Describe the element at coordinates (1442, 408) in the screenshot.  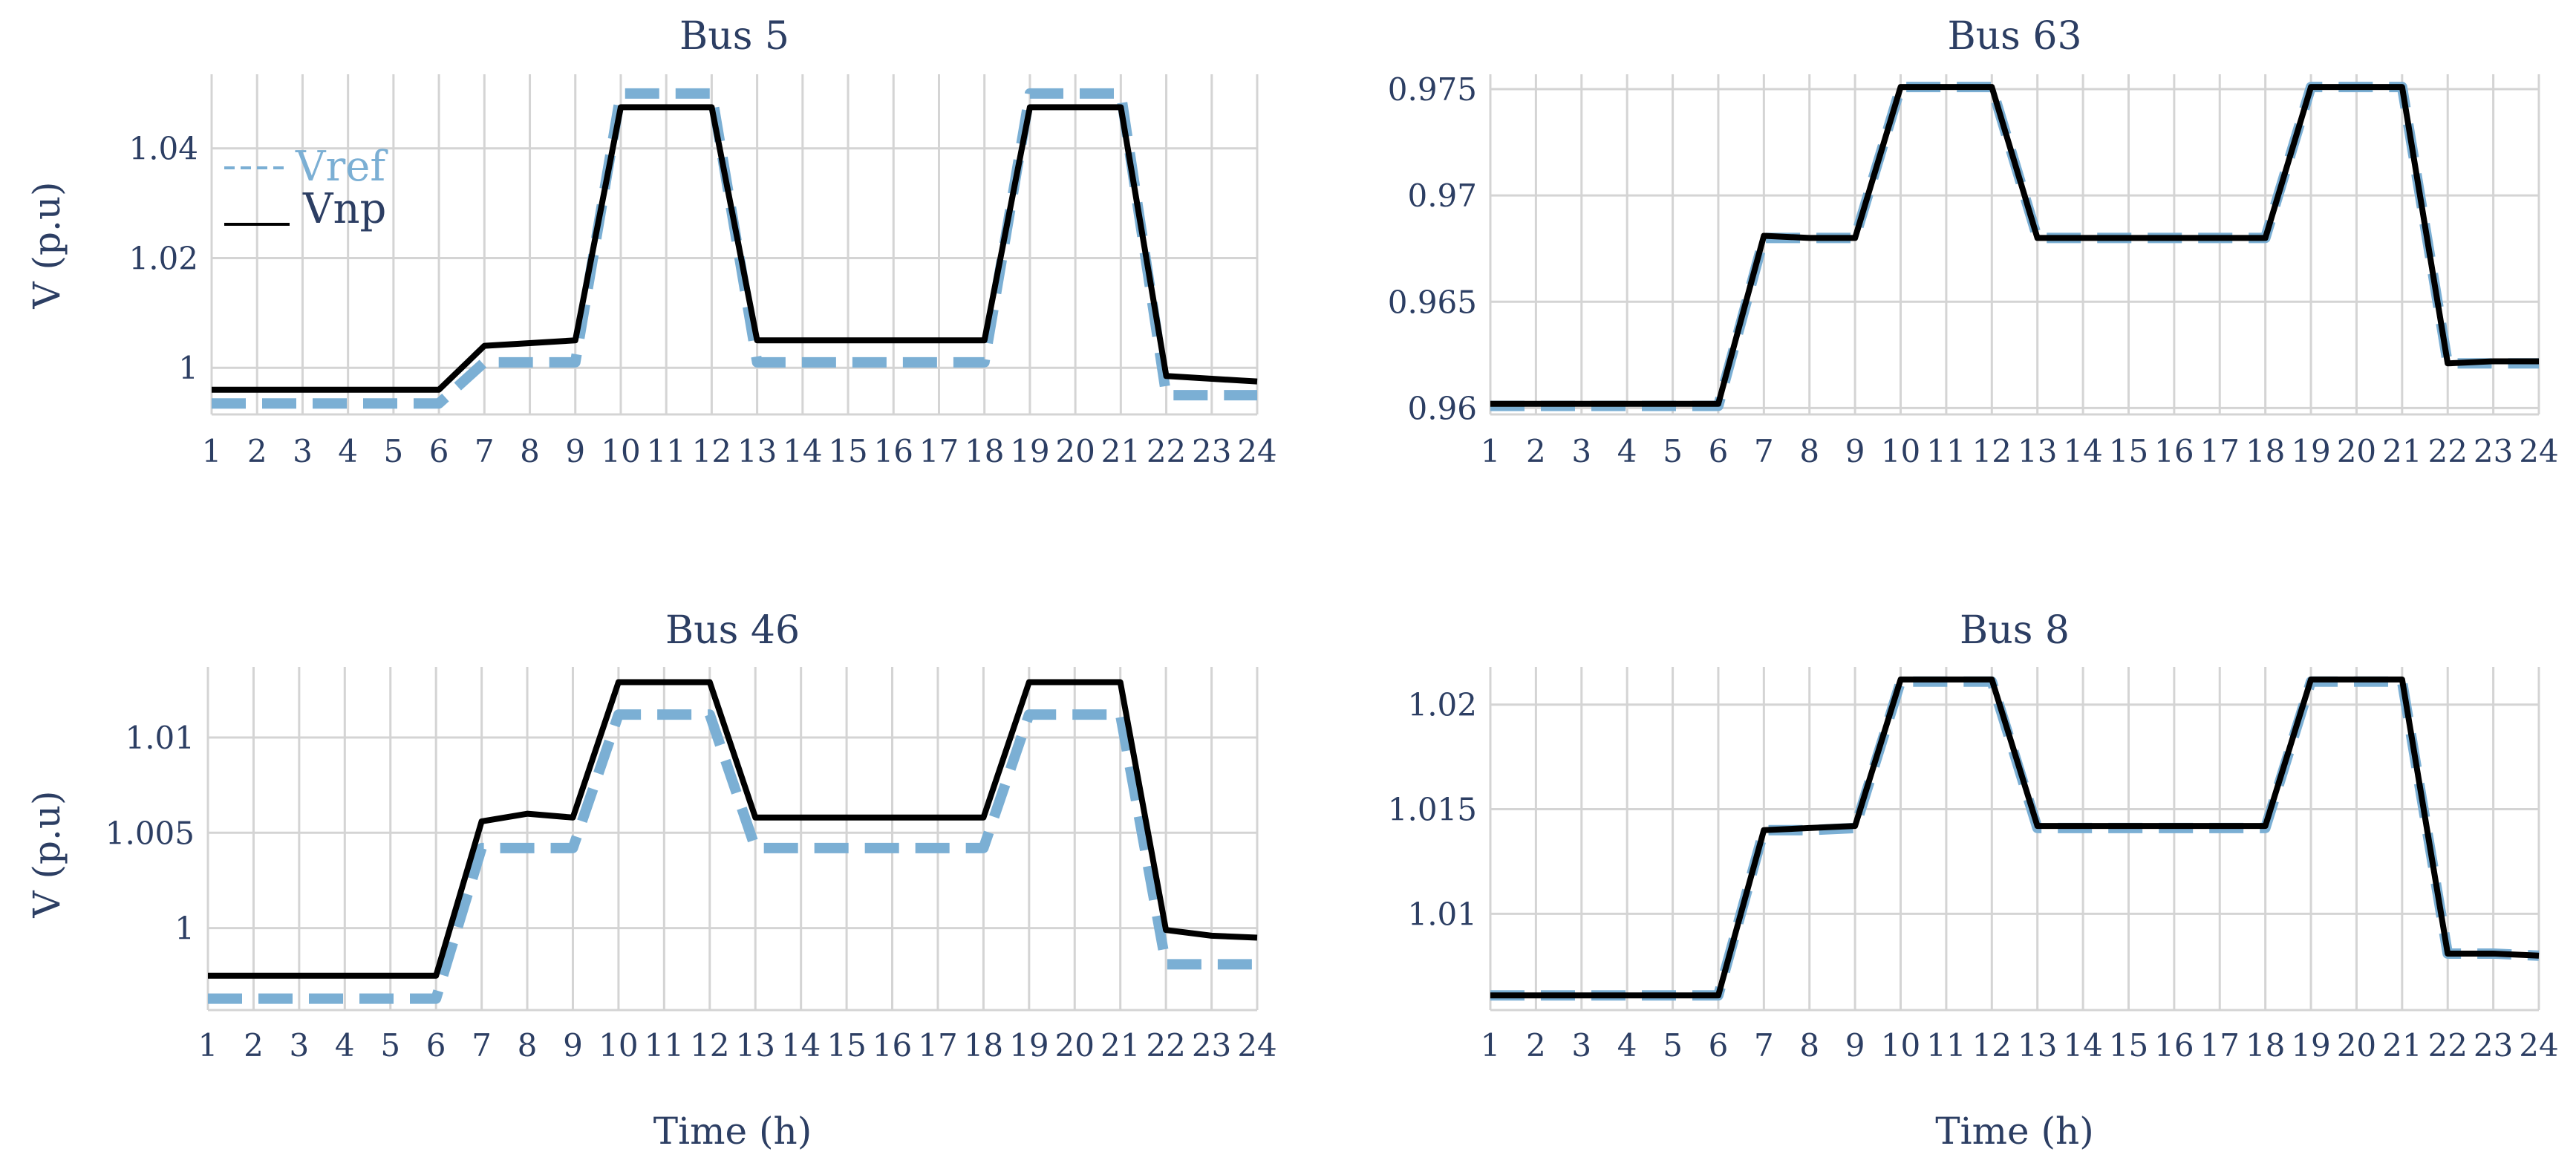
I see `y-tick-label: 0.96` at that location.